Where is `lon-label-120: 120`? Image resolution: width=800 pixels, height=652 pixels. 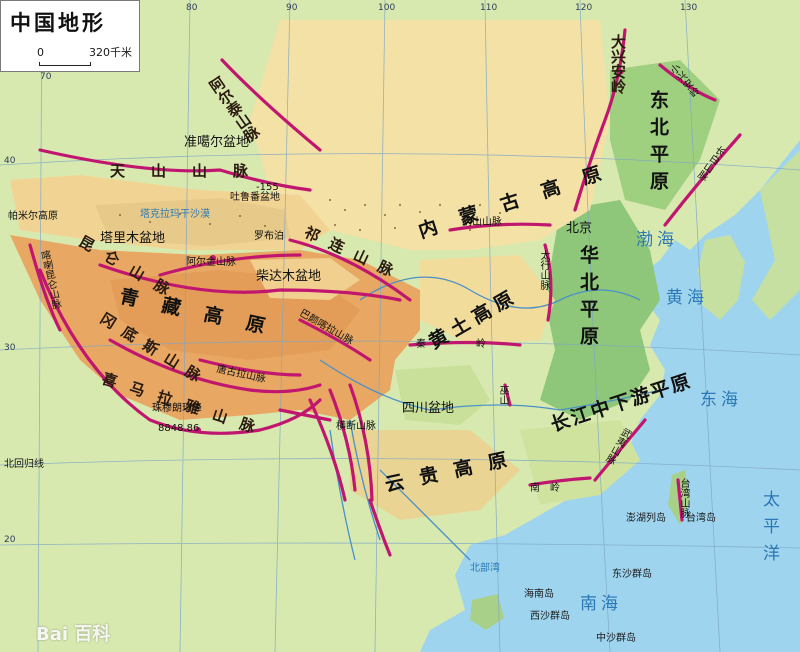 lon-label-120: 120 is located at coordinates (584, 8).